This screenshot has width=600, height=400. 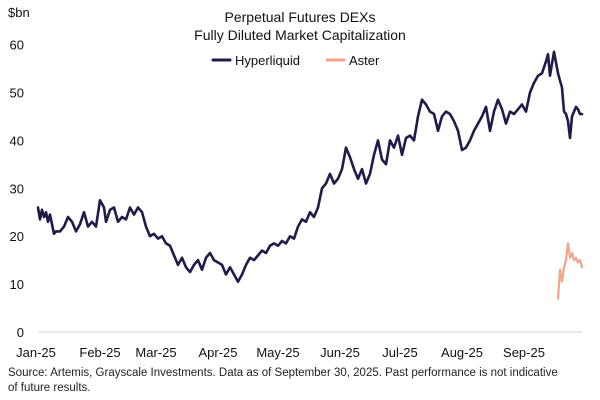 I want to click on x-tick-label: Mar-25, so click(x=155, y=352).